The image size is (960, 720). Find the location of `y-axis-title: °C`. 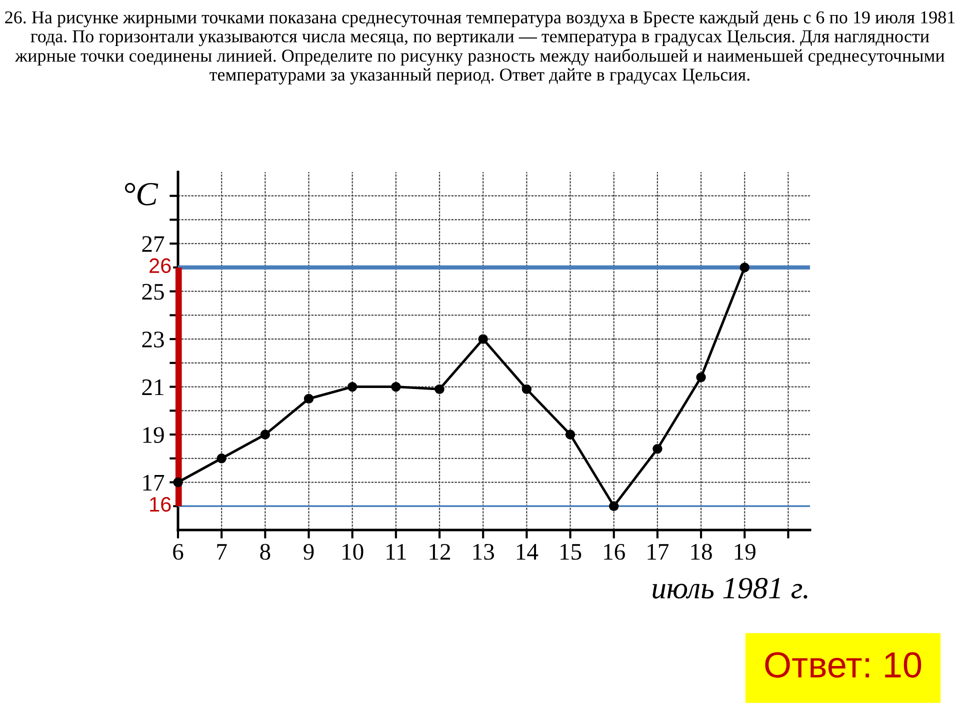

y-axis-title: °C is located at coordinates (141, 194).